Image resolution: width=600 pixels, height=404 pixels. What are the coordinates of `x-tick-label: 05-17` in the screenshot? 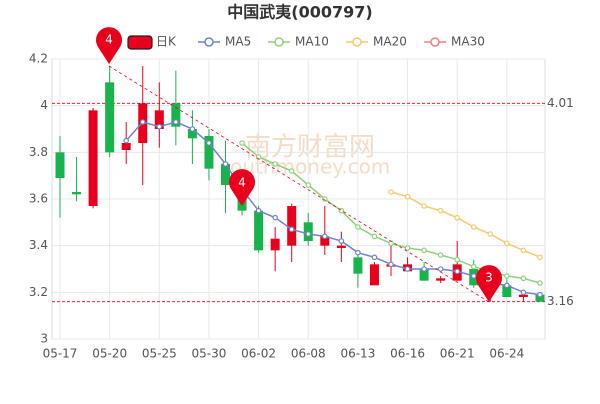 It's located at (60, 354).